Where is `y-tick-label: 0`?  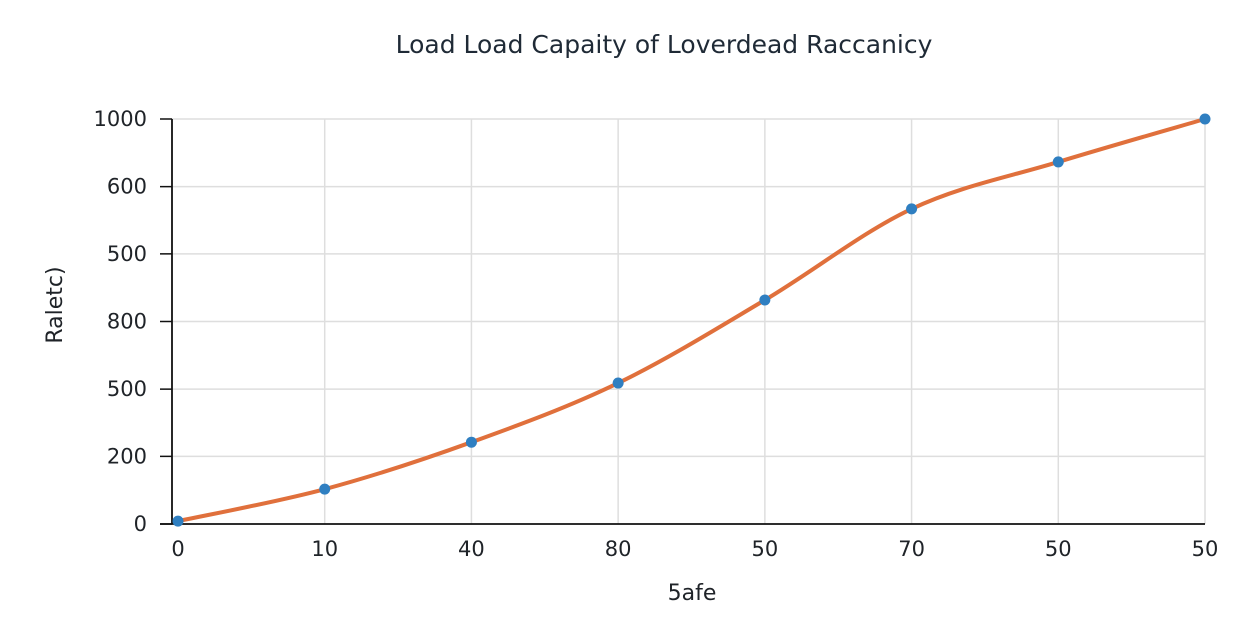 y-tick-label: 0 is located at coordinates (140, 524).